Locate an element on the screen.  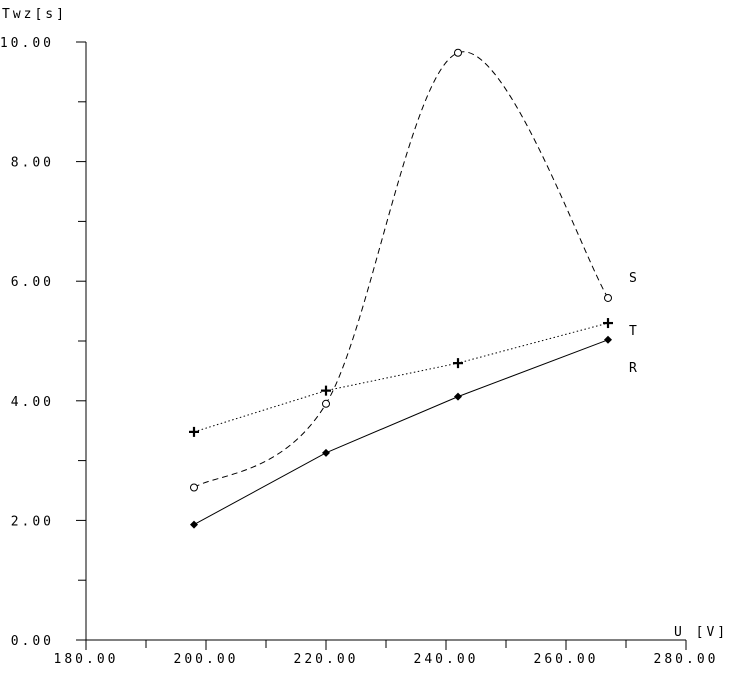
series-t: T is located at coordinates (414, 377).